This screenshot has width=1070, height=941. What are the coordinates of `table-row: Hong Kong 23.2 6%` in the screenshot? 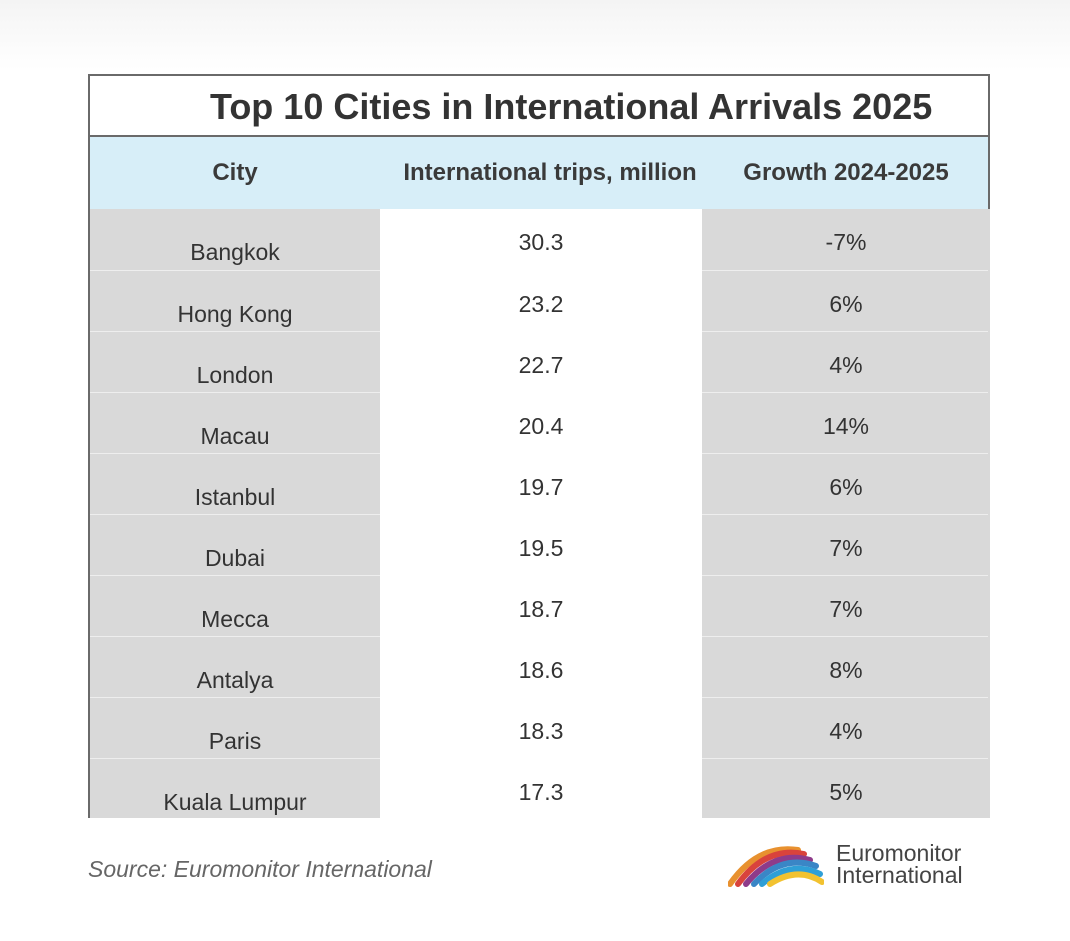 It's located at (539, 301).